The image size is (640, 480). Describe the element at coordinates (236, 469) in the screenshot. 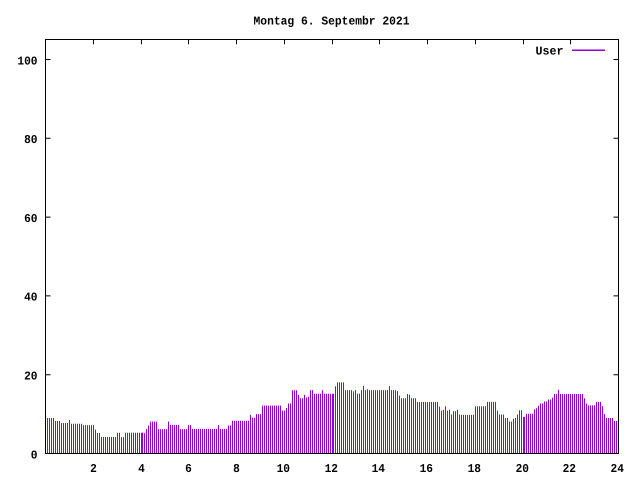

I see `svg-text: 8` at that location.